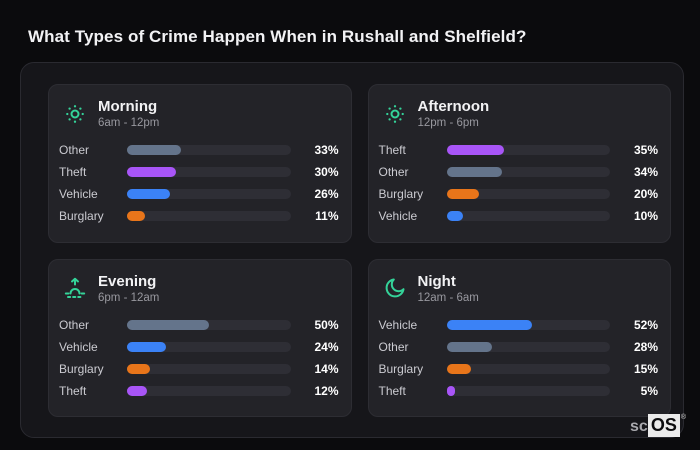  Describe the element at coordinates (520, 288) in the screenshot. I see `card-header: Night 12am - 6am` at that location.